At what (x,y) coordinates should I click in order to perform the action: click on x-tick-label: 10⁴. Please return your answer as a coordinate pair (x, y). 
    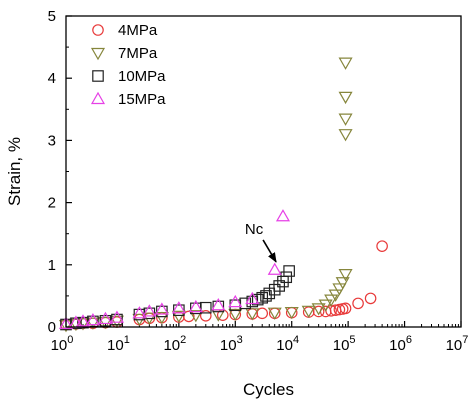
    Looking at the image, I should click on (287, 344).